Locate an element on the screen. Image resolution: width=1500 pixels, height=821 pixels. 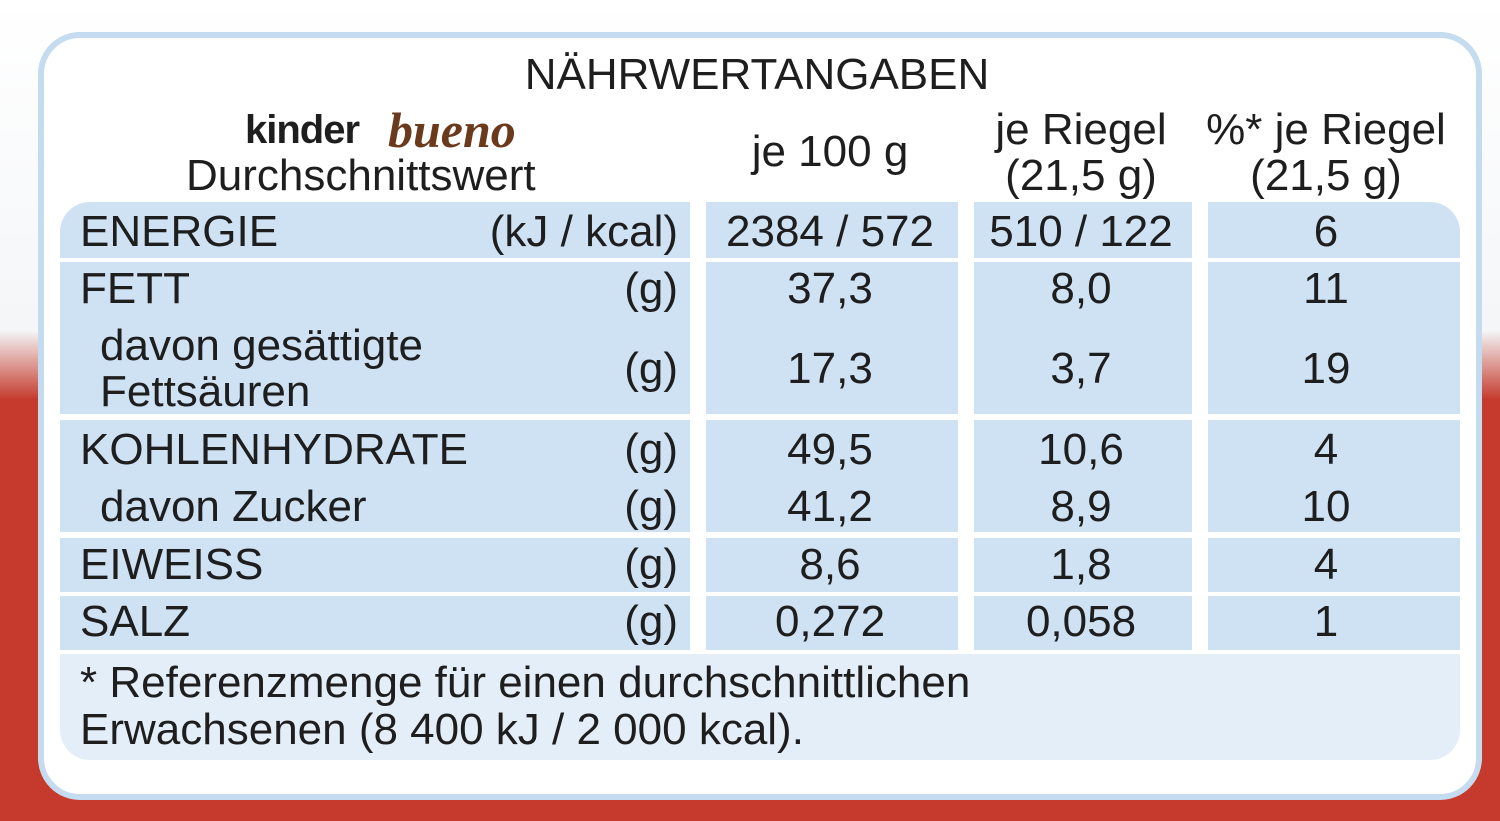
cell-value: 8,6 is located at coordinates (830, 564).